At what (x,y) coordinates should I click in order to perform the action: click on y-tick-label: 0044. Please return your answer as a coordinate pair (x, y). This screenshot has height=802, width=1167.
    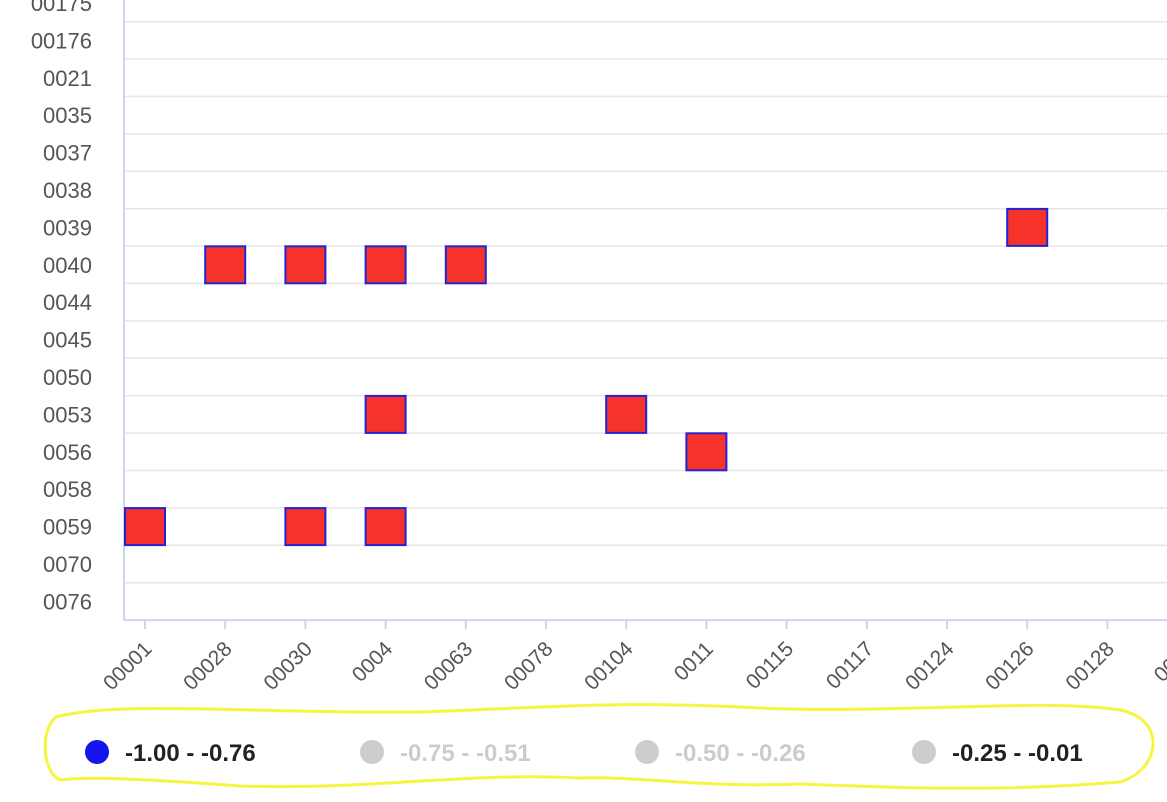
    Looking at the image, I should click on (67, 302).